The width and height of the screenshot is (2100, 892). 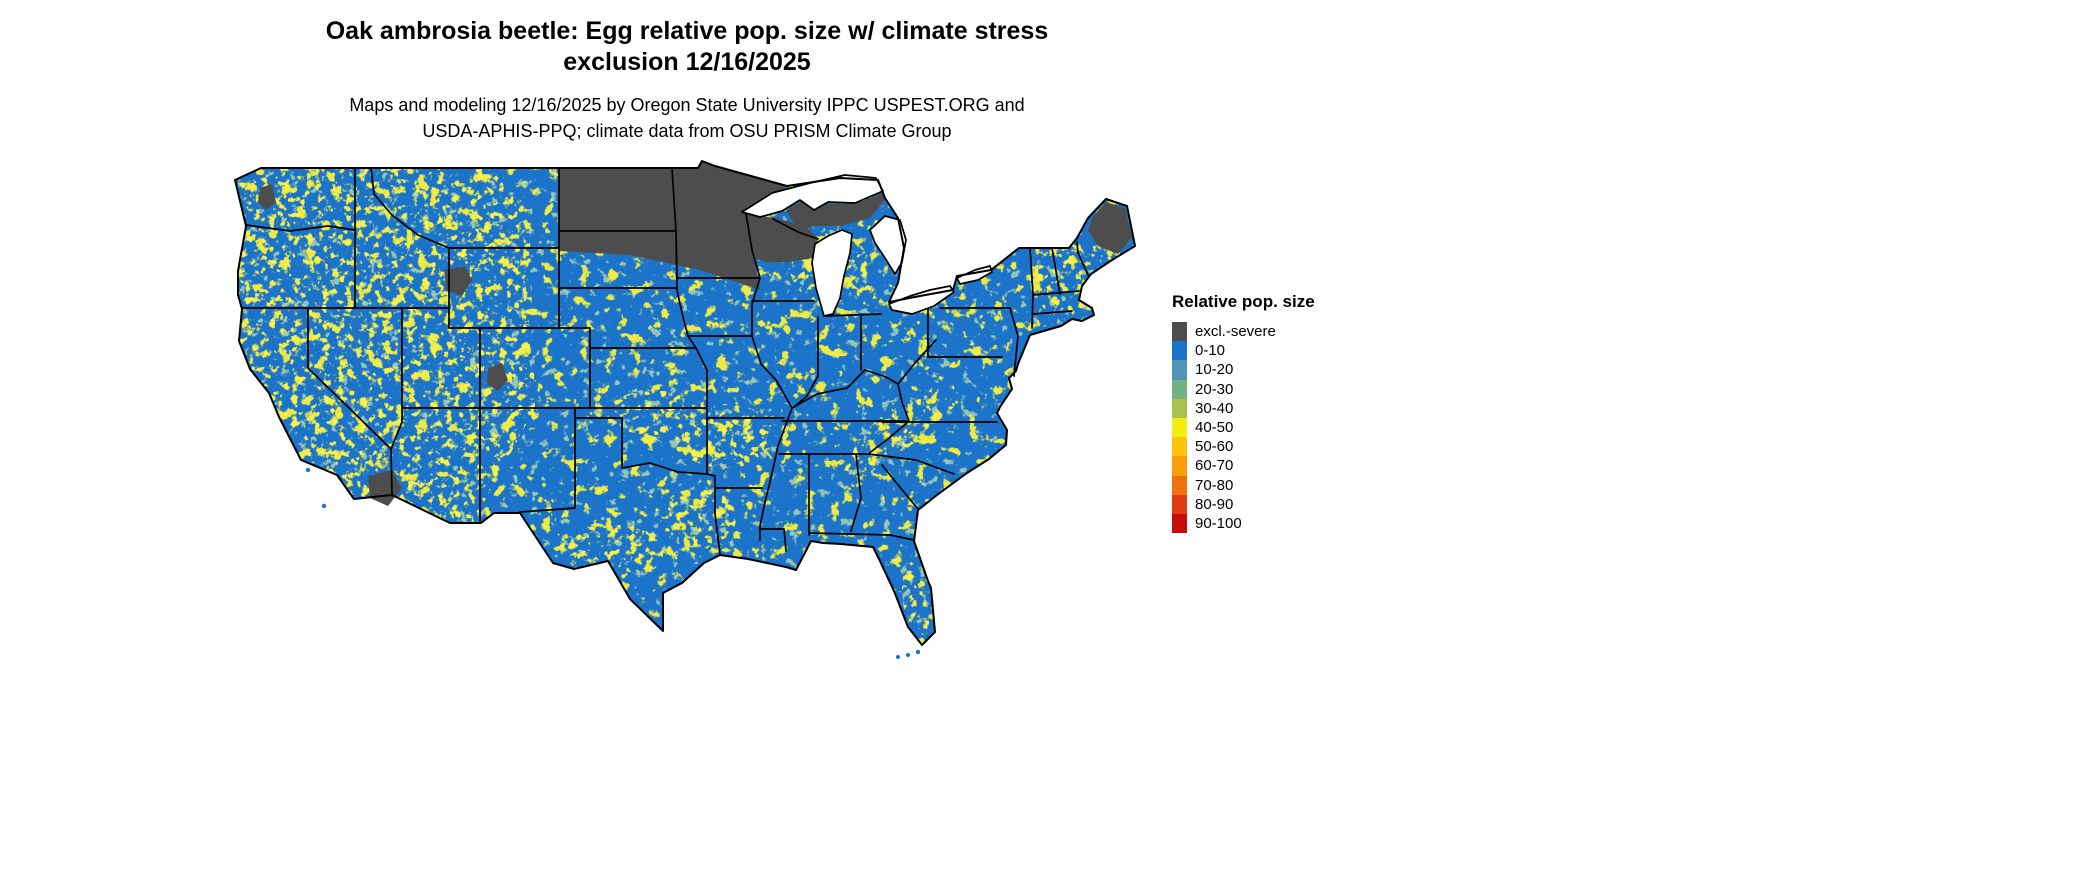 I want to click on florida-key-dot, so click(x=918, y=652).